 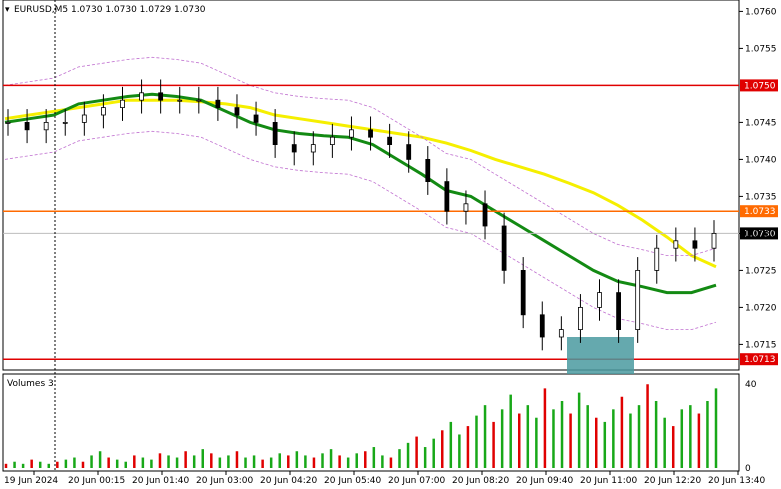 What do you see at coordinates (761, 308) in the screenshot?
I see `price-tick-label: 1.0720` at bounding box center [761, 308].